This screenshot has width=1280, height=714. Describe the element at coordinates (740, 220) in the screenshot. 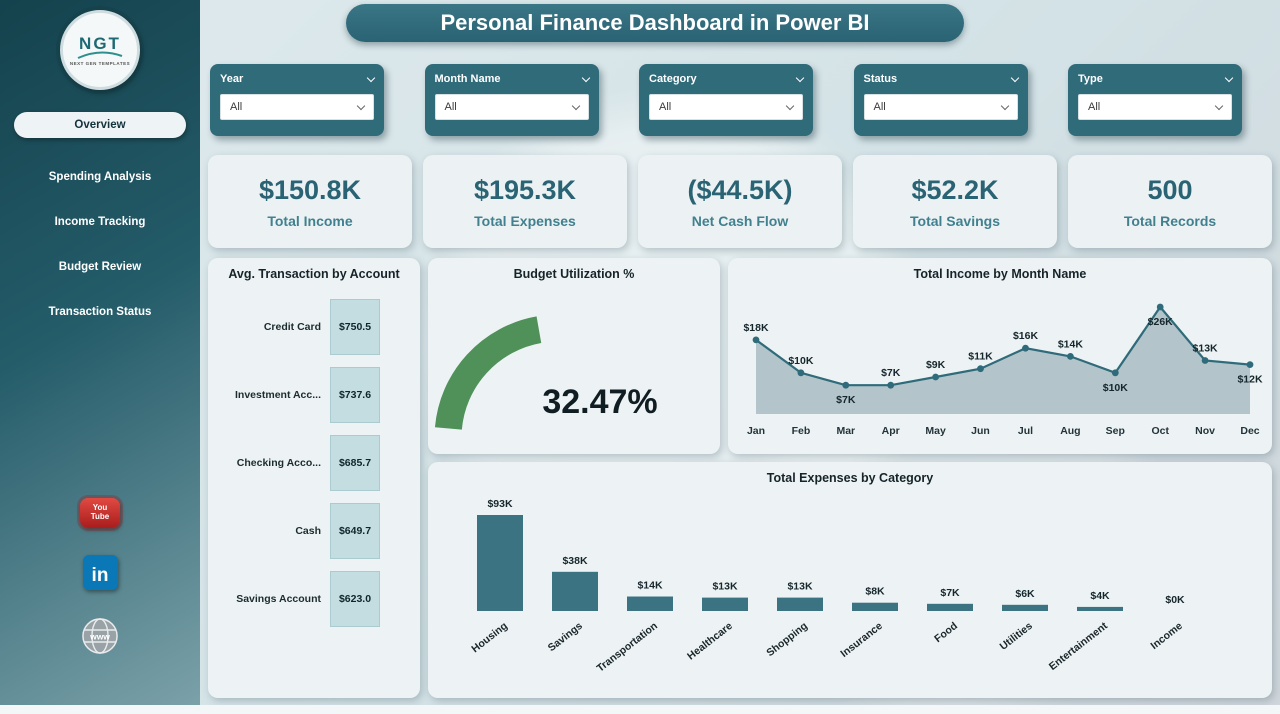

I see `kpi-label: Net Cash Flow` at that location.